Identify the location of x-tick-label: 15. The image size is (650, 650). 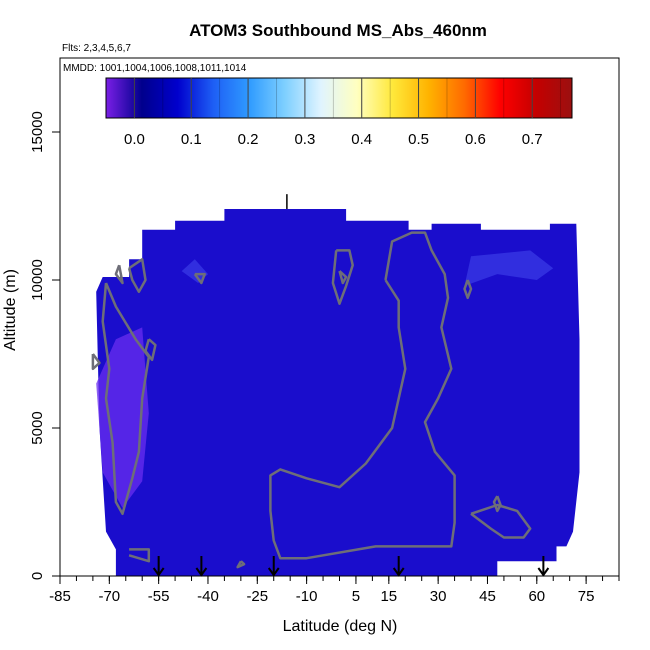
(388, 596).